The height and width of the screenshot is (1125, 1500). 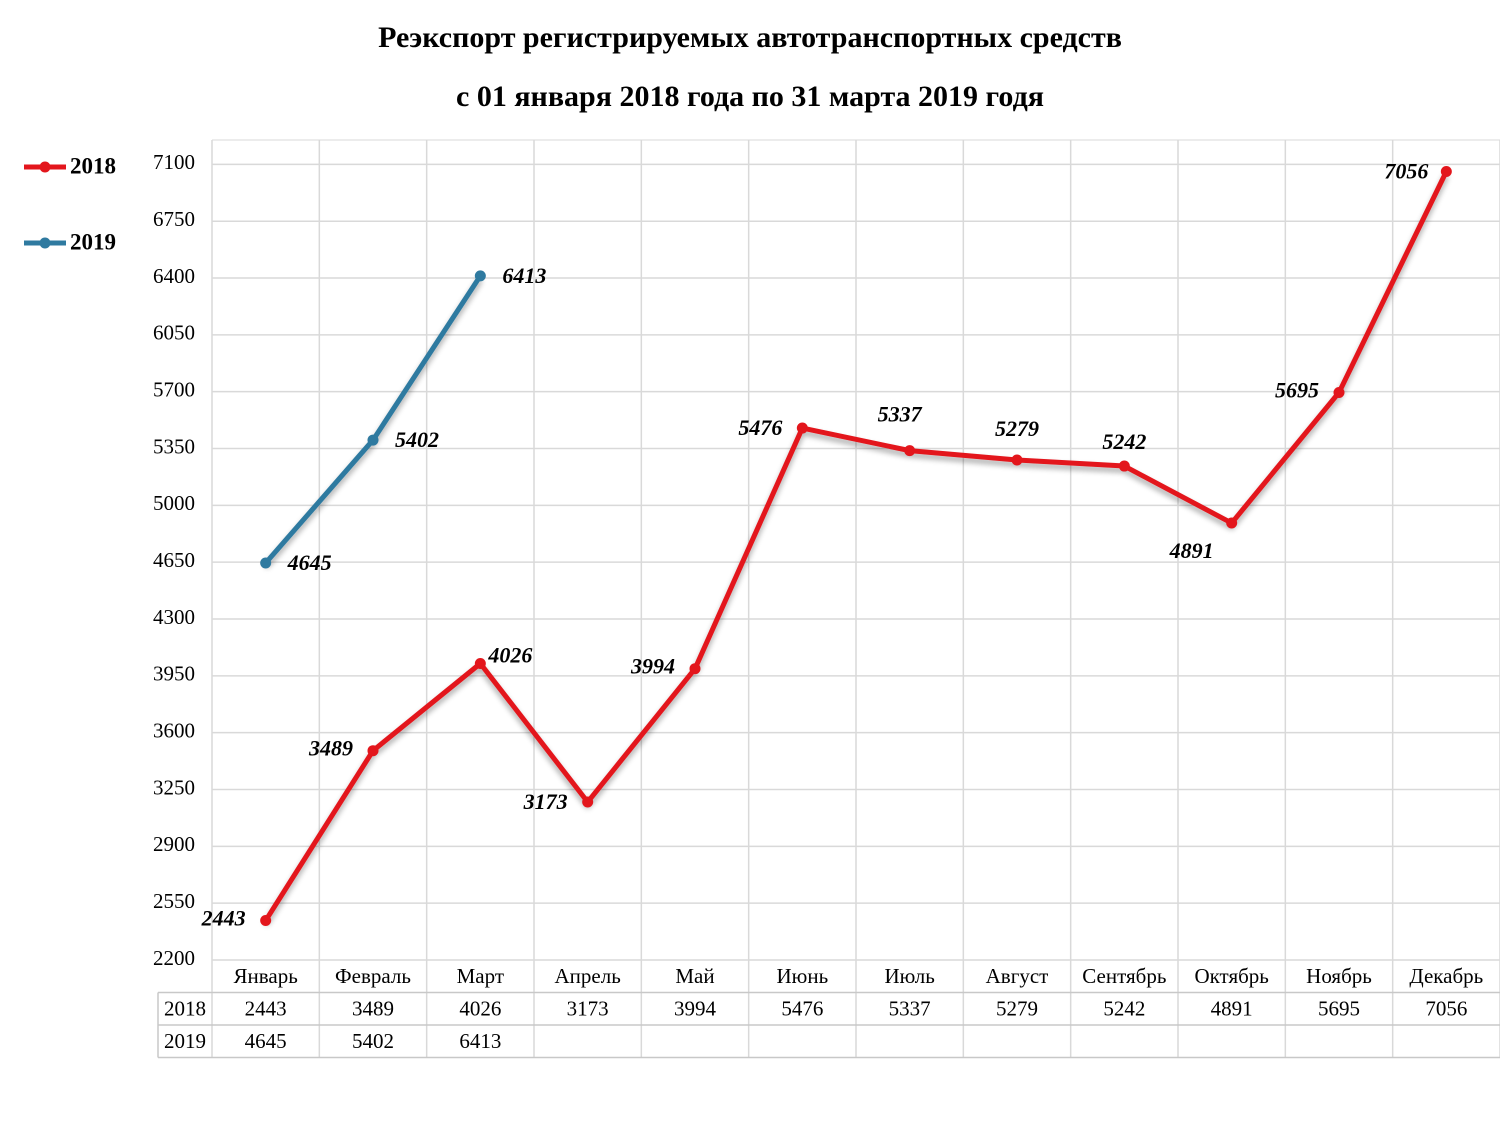 What do you see at coordinates (373, 976) in the screenshot?
I see `x-tick-label: Февраль` at bounding box center [373, 976].